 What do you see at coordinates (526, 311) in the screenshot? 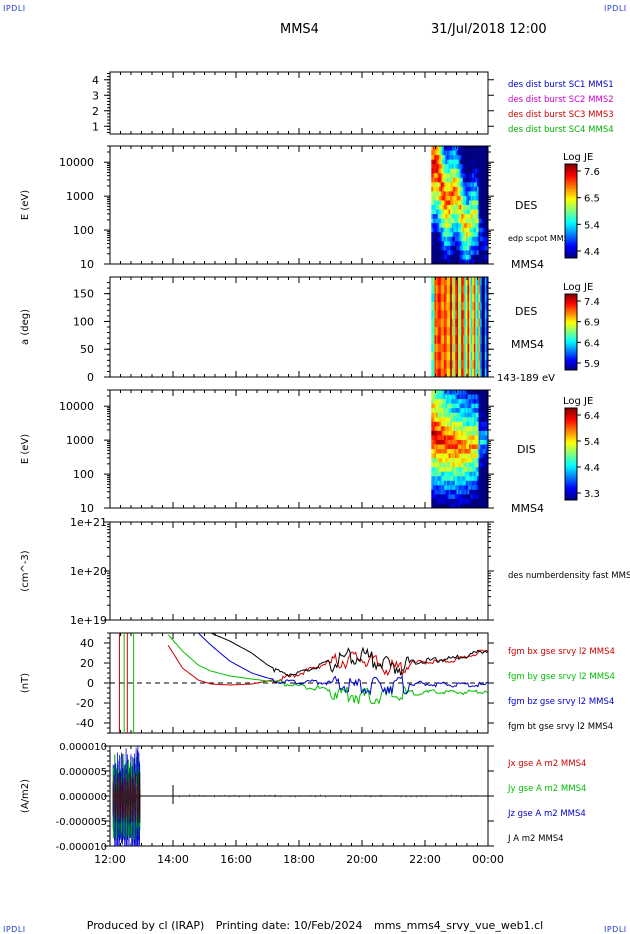
I see `panel3-label-species: DES` at bounding box center [526, 311].